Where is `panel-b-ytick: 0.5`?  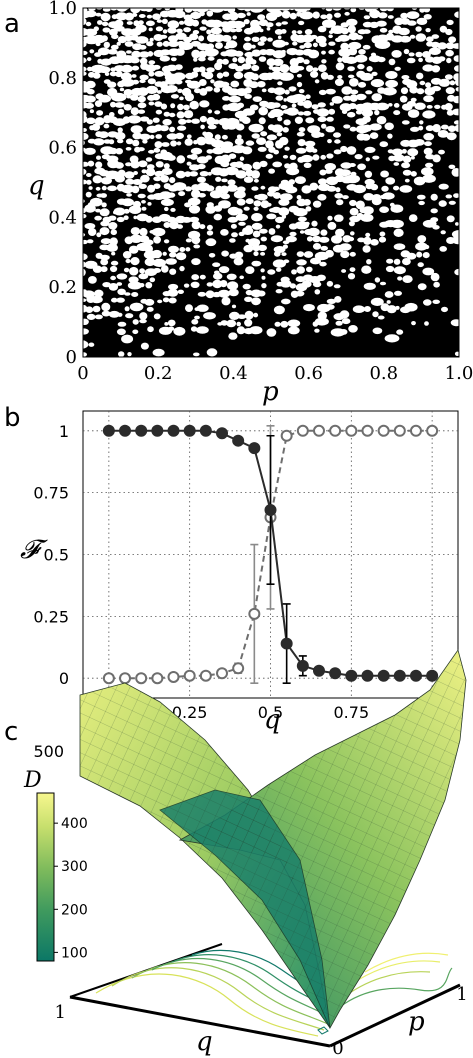
panel-b-ytick: 0.5 is located at coordinates (56, 555).